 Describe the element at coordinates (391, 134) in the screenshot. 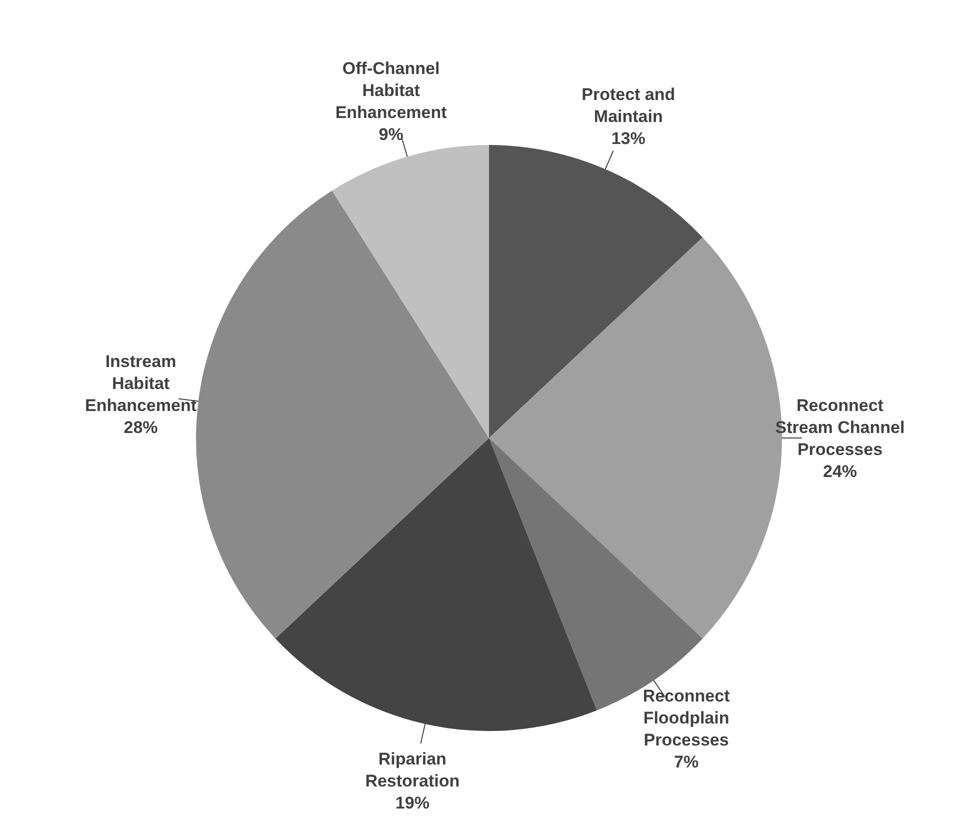

I see `data-label: 9%` at that location.